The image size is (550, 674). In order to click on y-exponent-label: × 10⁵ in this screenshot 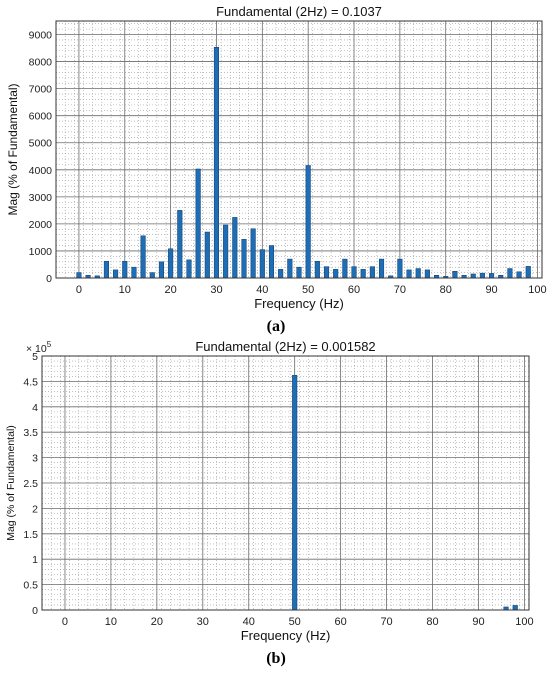, I will do `click(39, 347)`.